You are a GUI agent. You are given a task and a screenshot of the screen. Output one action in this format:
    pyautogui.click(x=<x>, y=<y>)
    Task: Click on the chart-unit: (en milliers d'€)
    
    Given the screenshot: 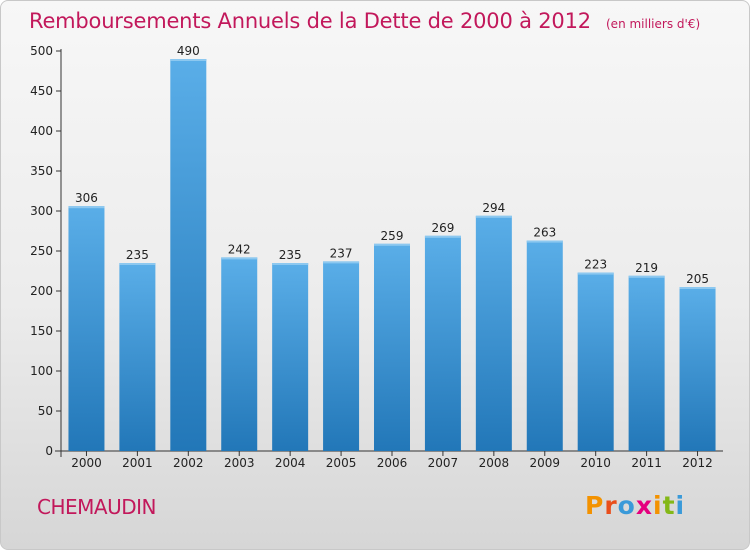 What is the action you would take?
    pyautogui.click(x=653, y=24)
    